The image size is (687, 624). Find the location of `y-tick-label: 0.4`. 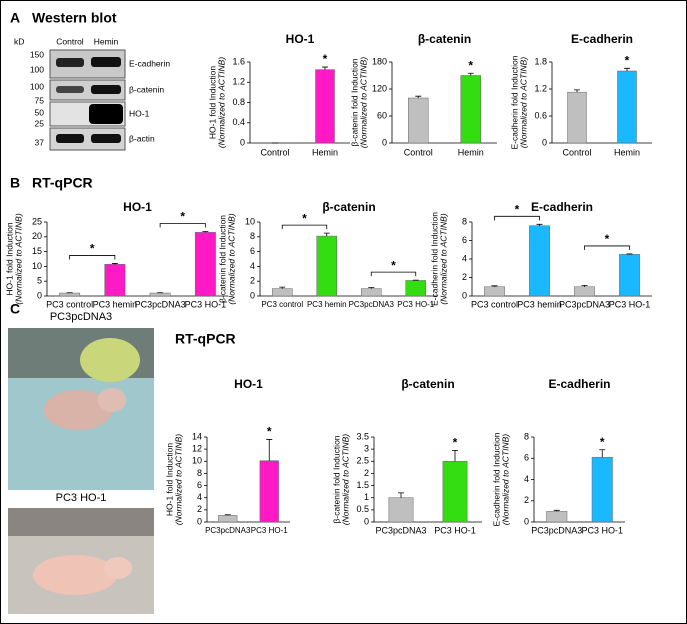

y-tick-label: 0.4 is located at coordinates (238, 122).